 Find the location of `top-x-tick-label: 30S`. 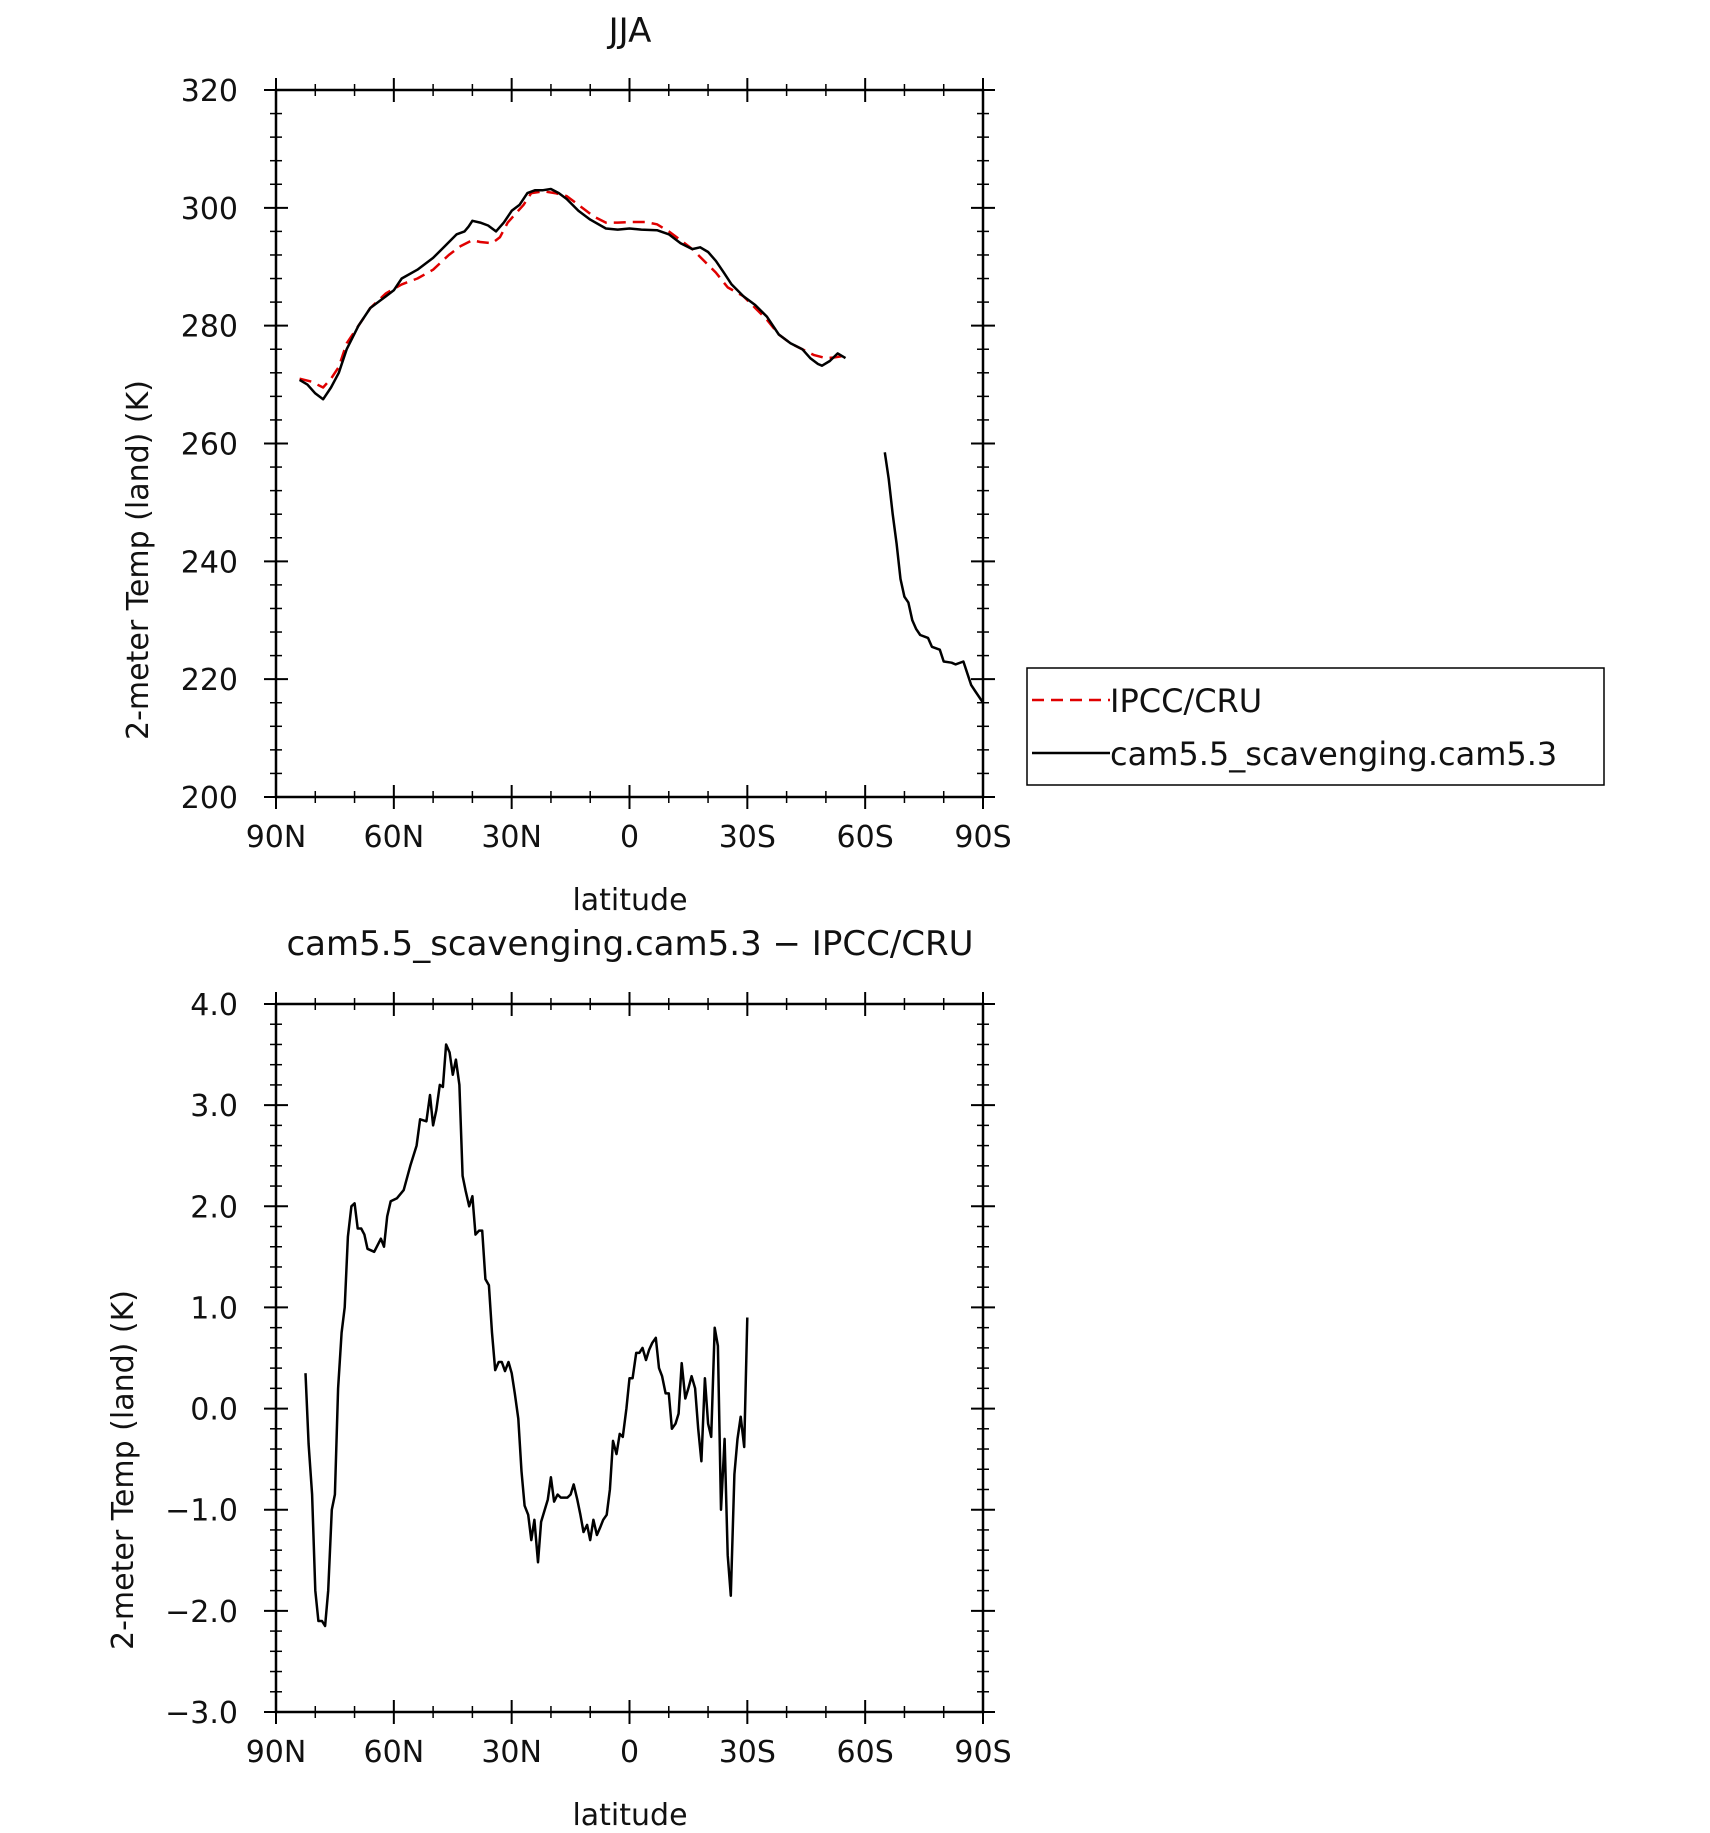

top-x-tick-label: 30S is located at coordinates (747, 837).